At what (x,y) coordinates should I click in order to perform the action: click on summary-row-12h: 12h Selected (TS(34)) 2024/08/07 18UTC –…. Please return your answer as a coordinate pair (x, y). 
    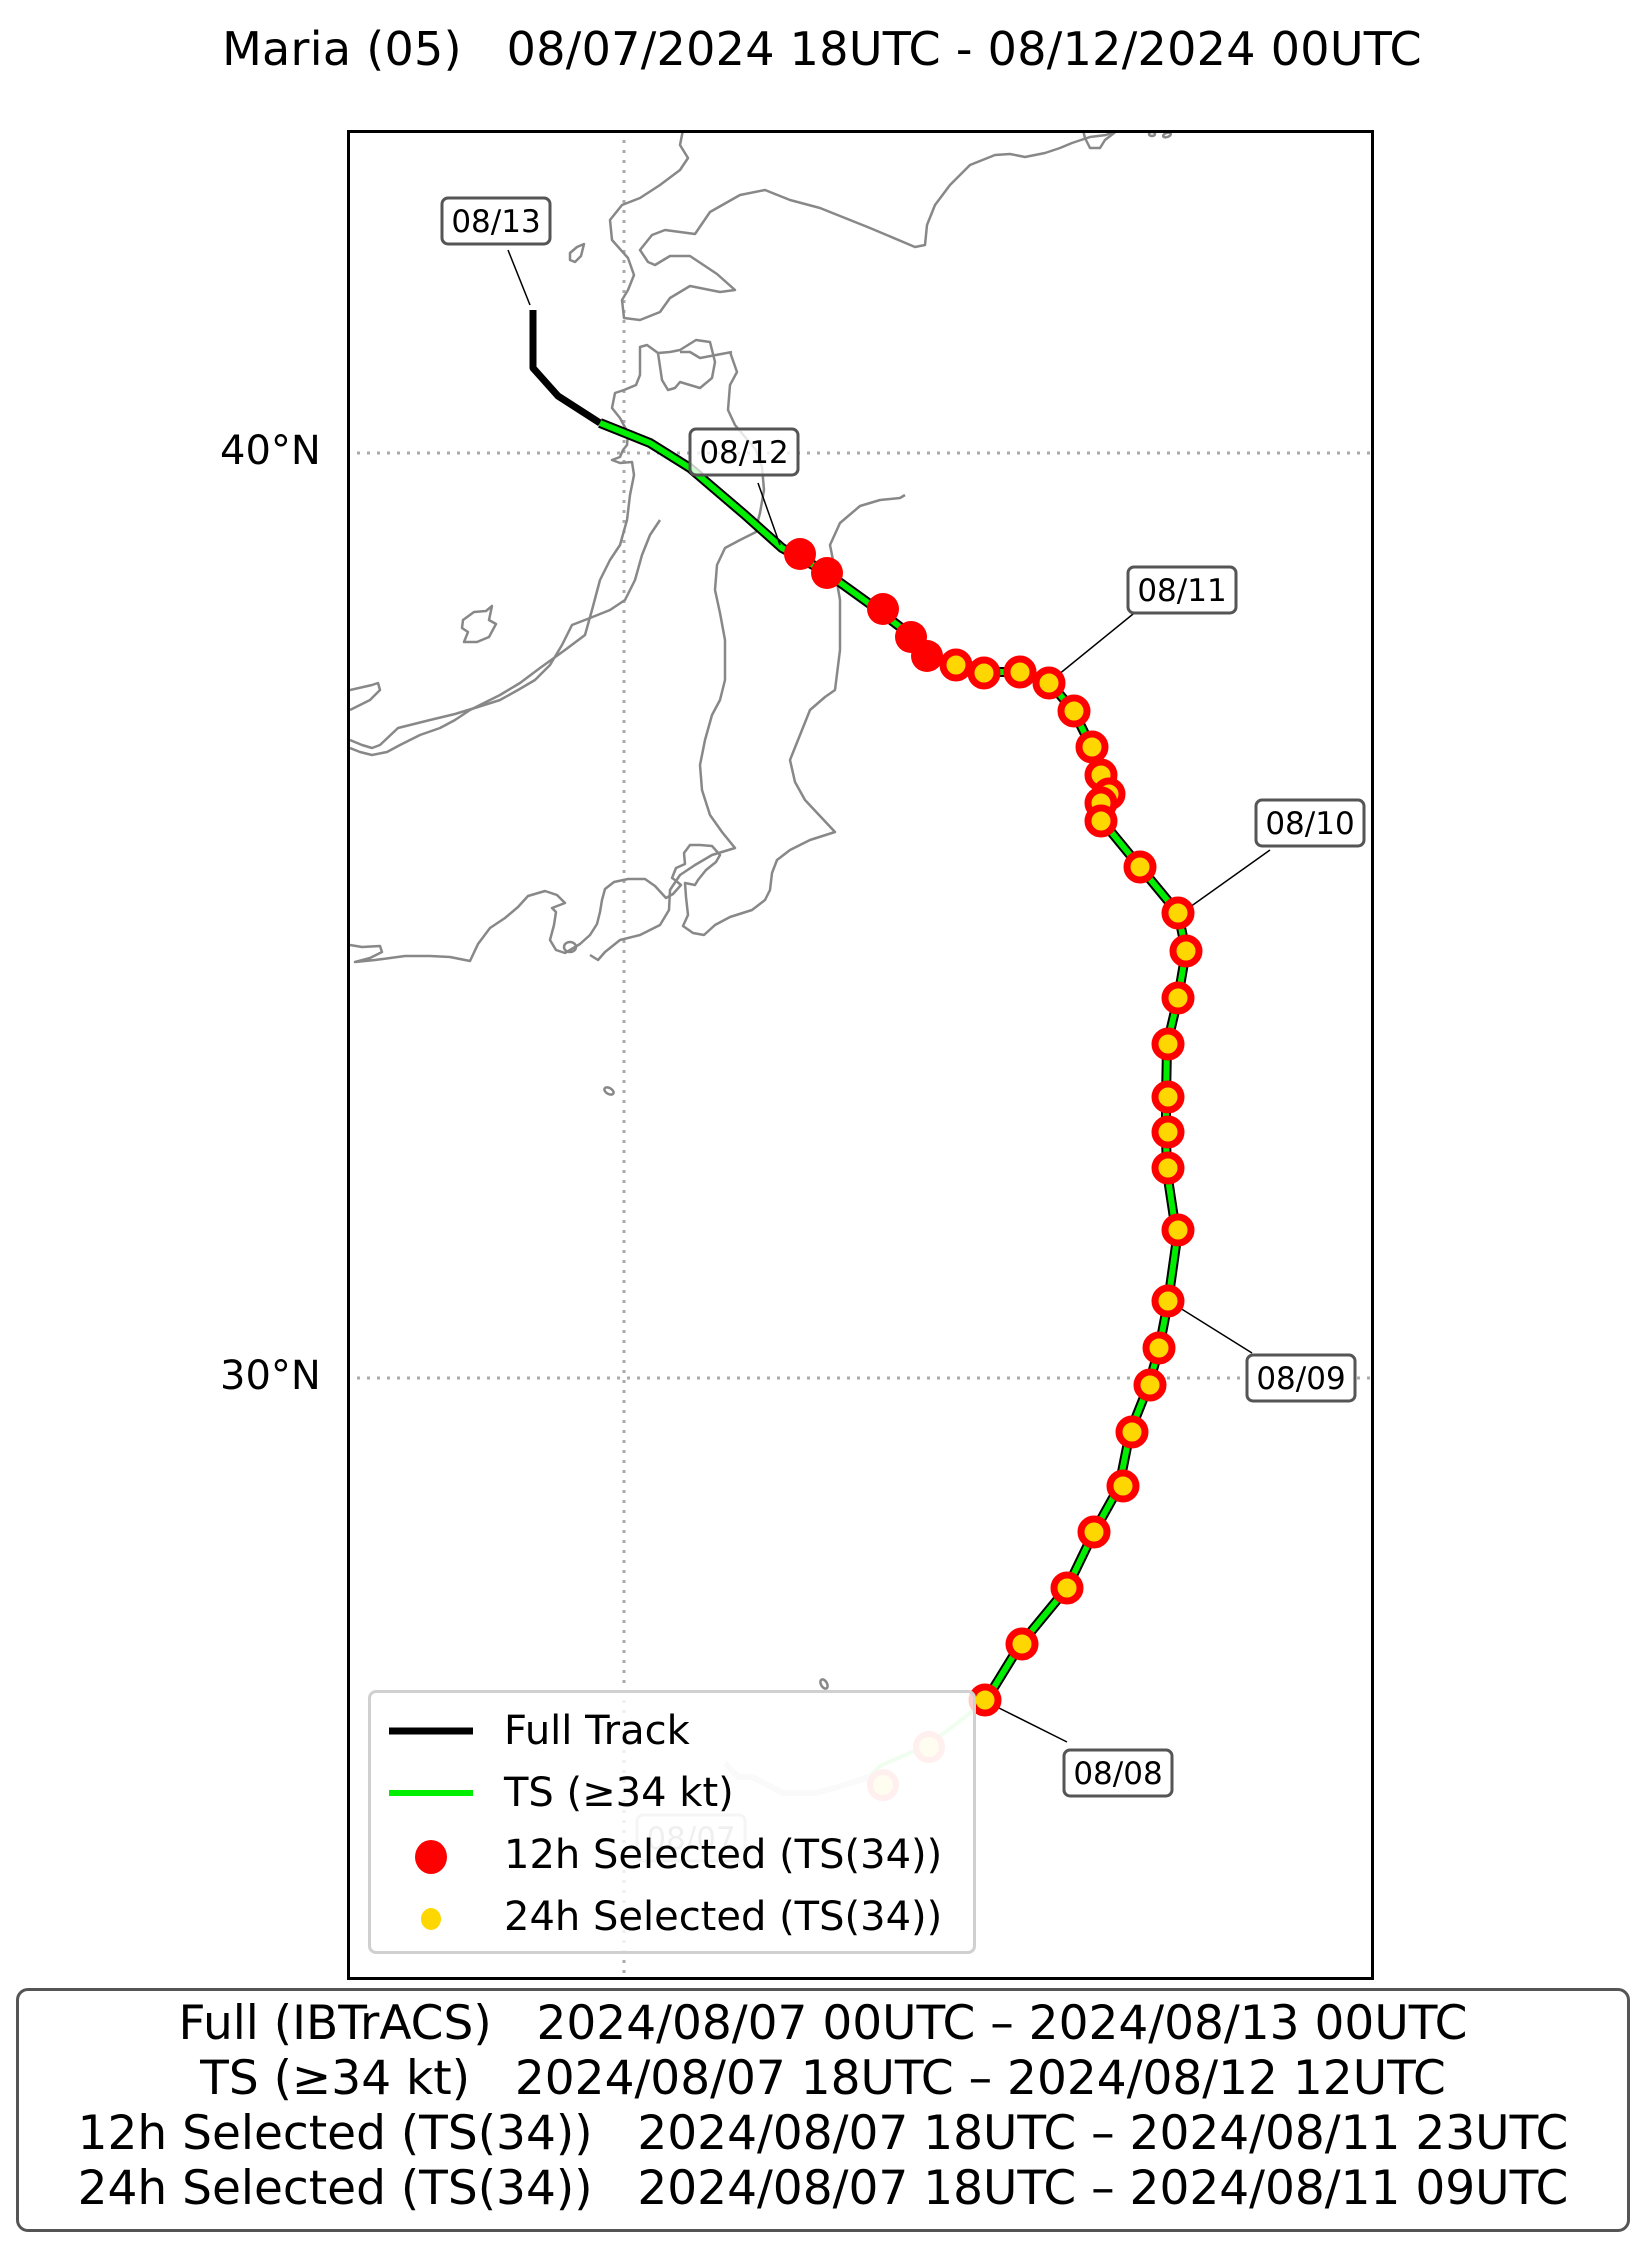
    Looking at the image, I should click on (823, 2133).